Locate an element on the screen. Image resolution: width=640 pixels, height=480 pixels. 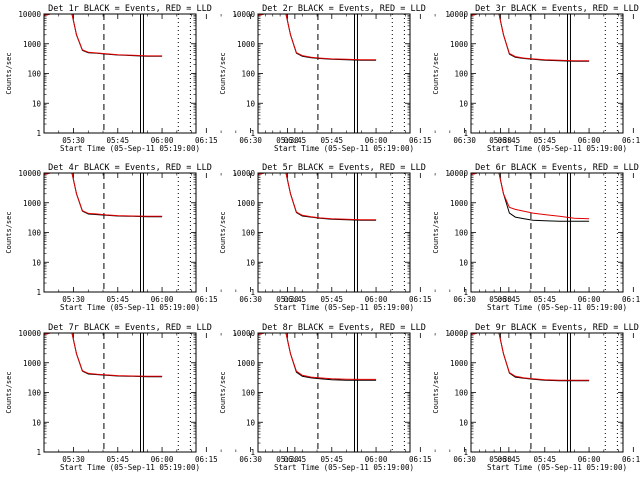
panel-title: Det 5r BLACK = Events, RED = LLD is located at coordinates (344, 168).